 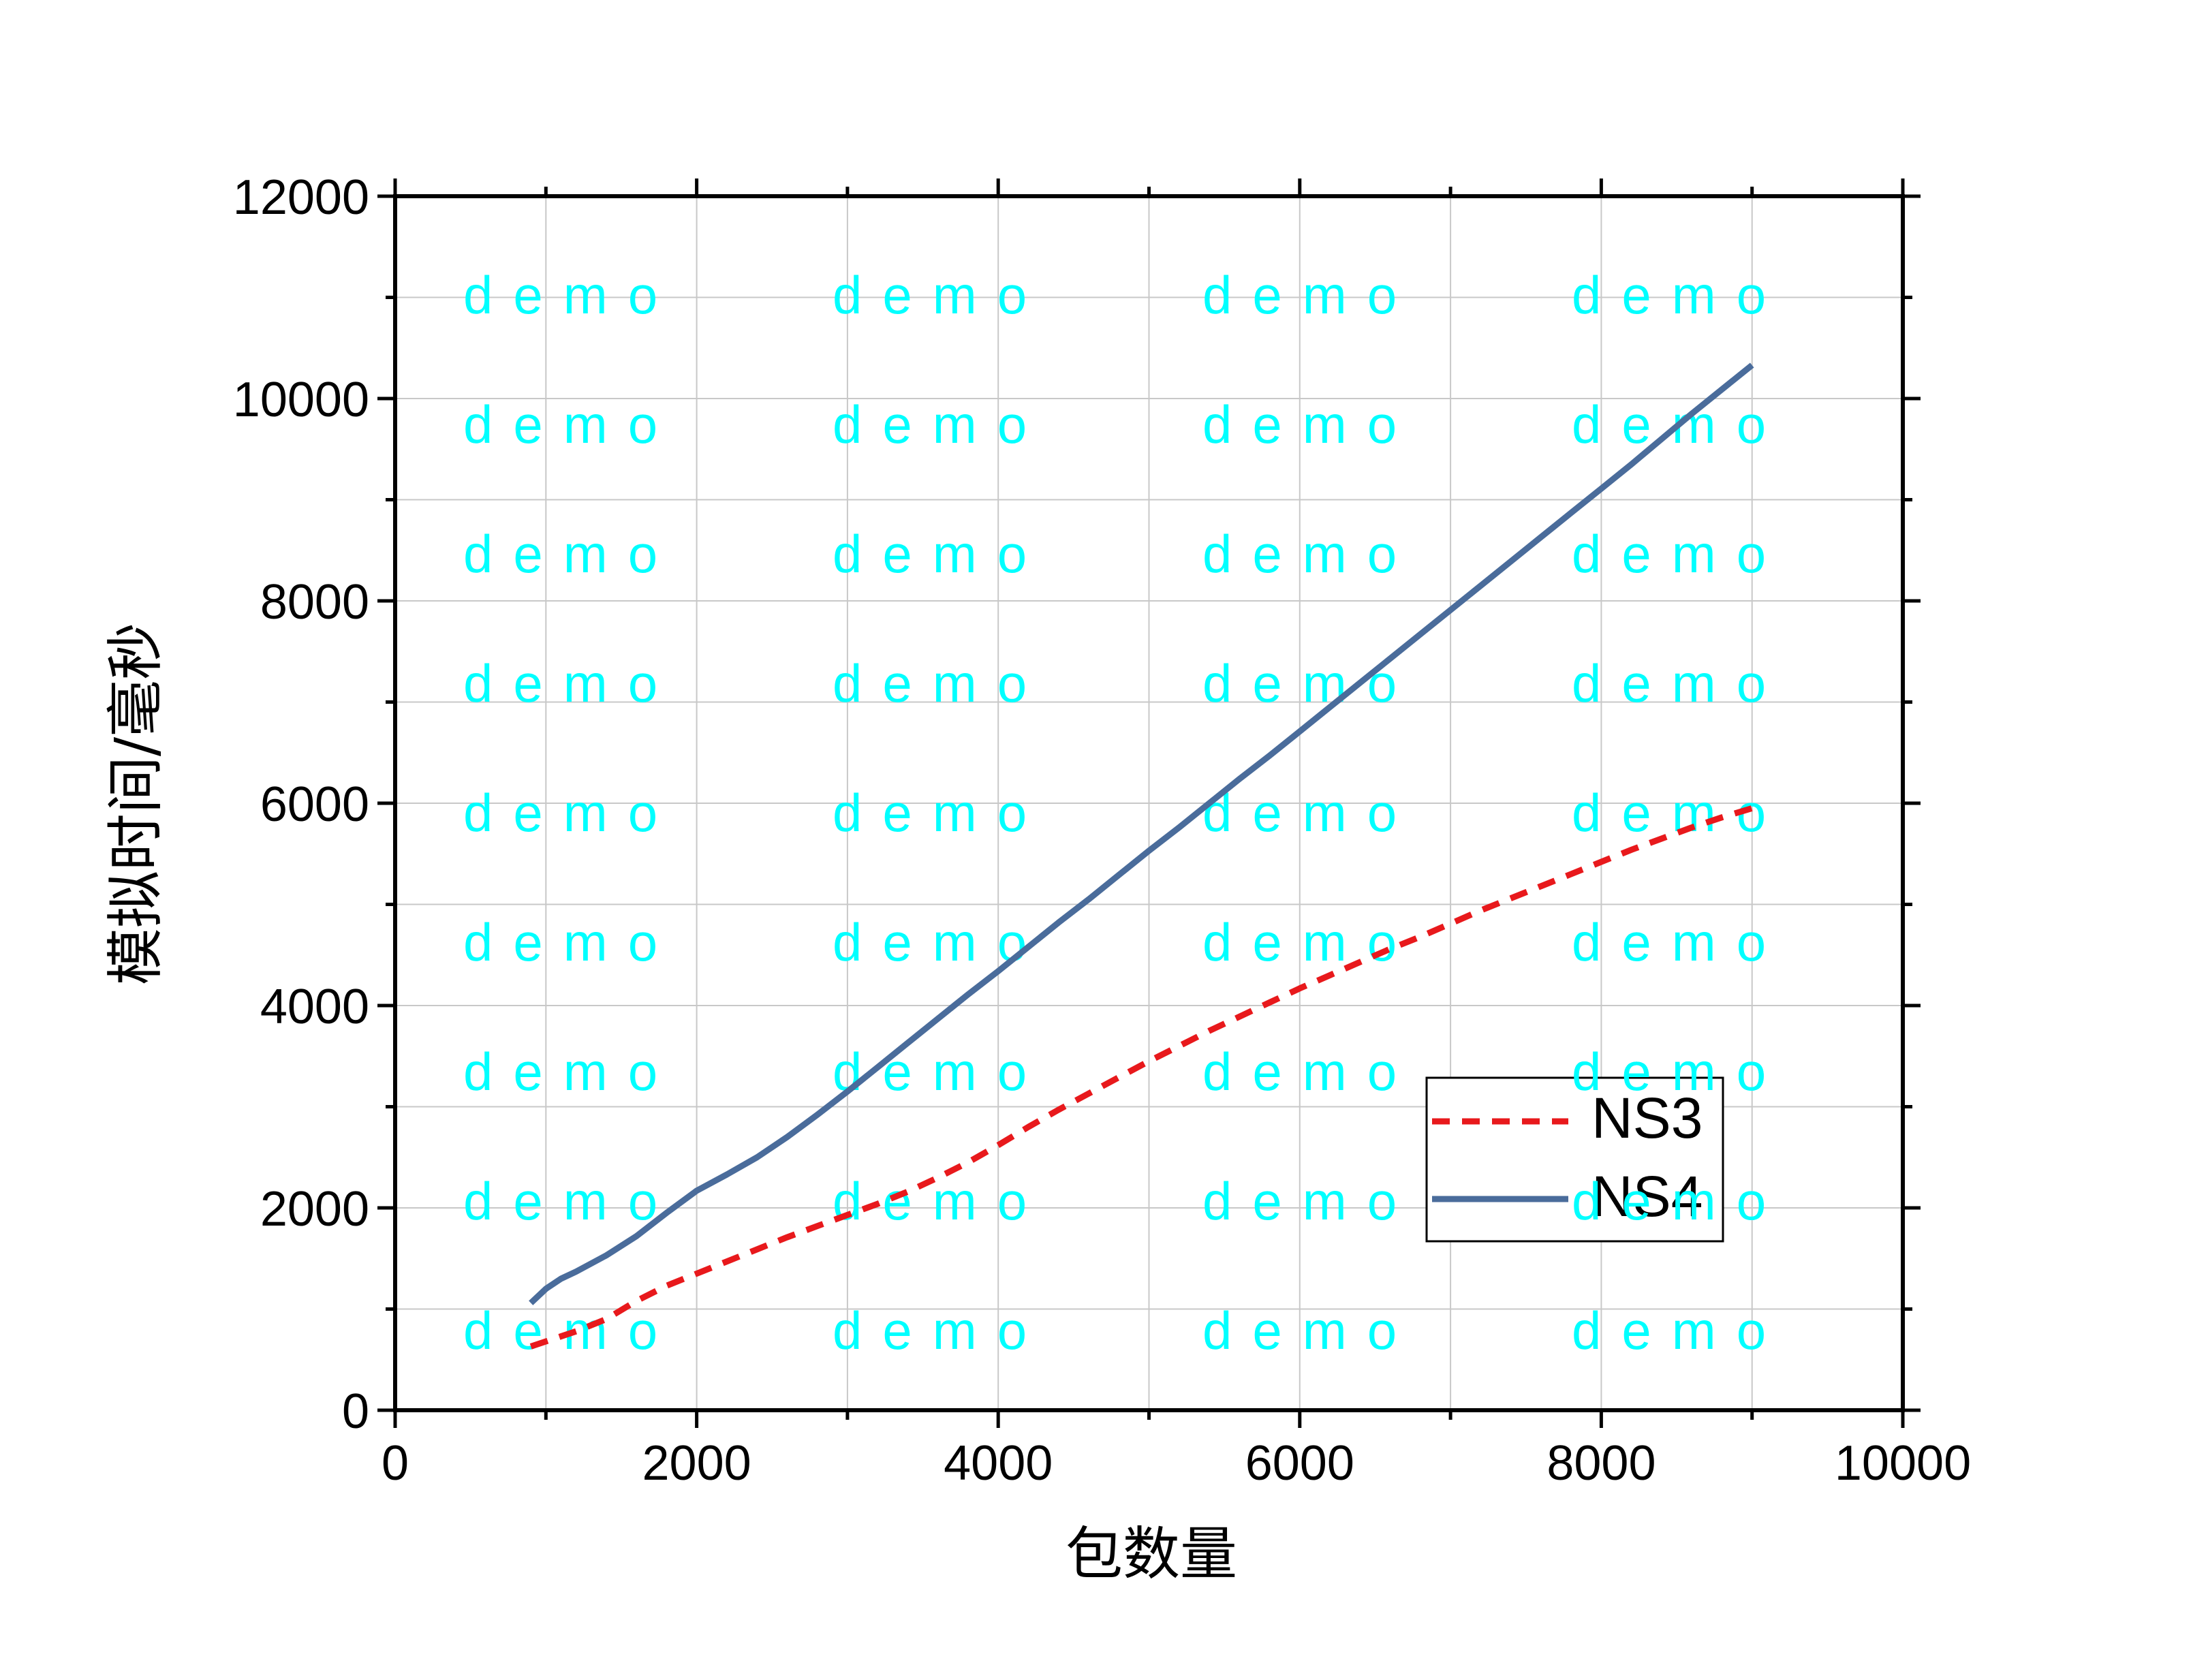 What do you see at coordinates (1647, 1196) in the screenshot?
I see `legend-label-ns4: NS4` at bounding box center [1647, 1196].